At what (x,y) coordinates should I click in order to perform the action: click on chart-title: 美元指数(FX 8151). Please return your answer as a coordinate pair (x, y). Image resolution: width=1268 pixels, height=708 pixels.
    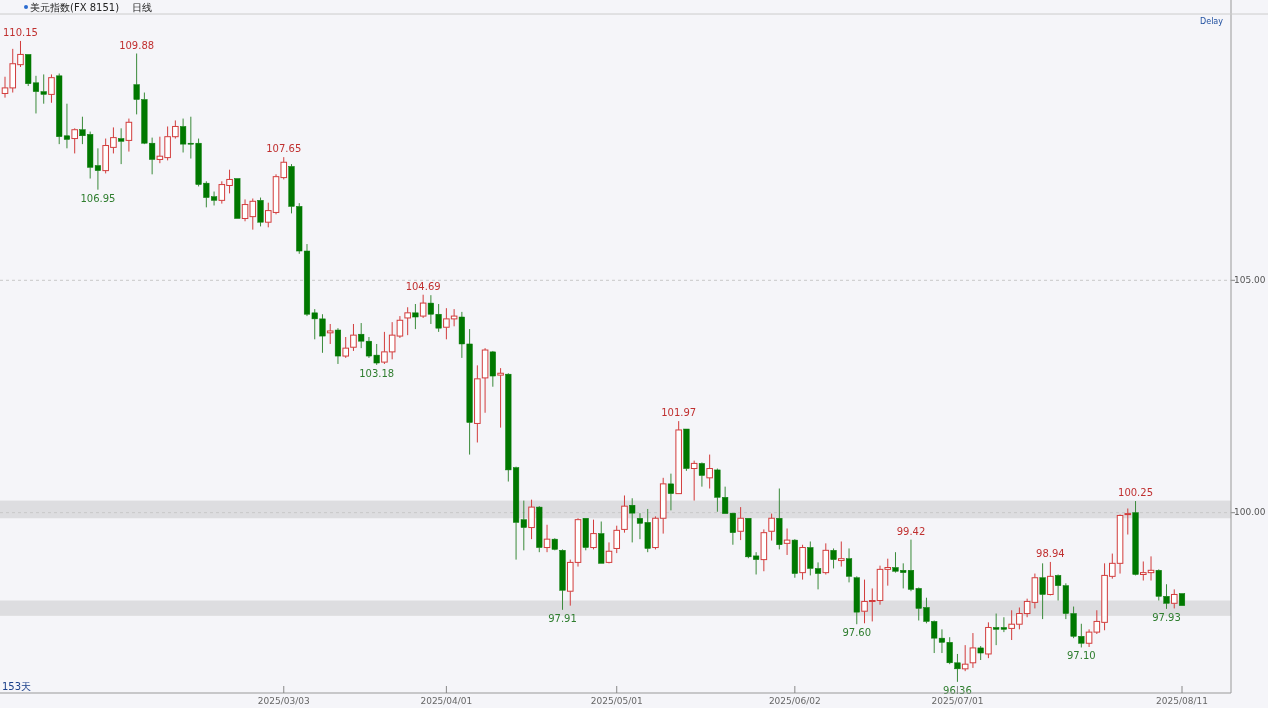
    Looking at the image, I should click on (75, 7).